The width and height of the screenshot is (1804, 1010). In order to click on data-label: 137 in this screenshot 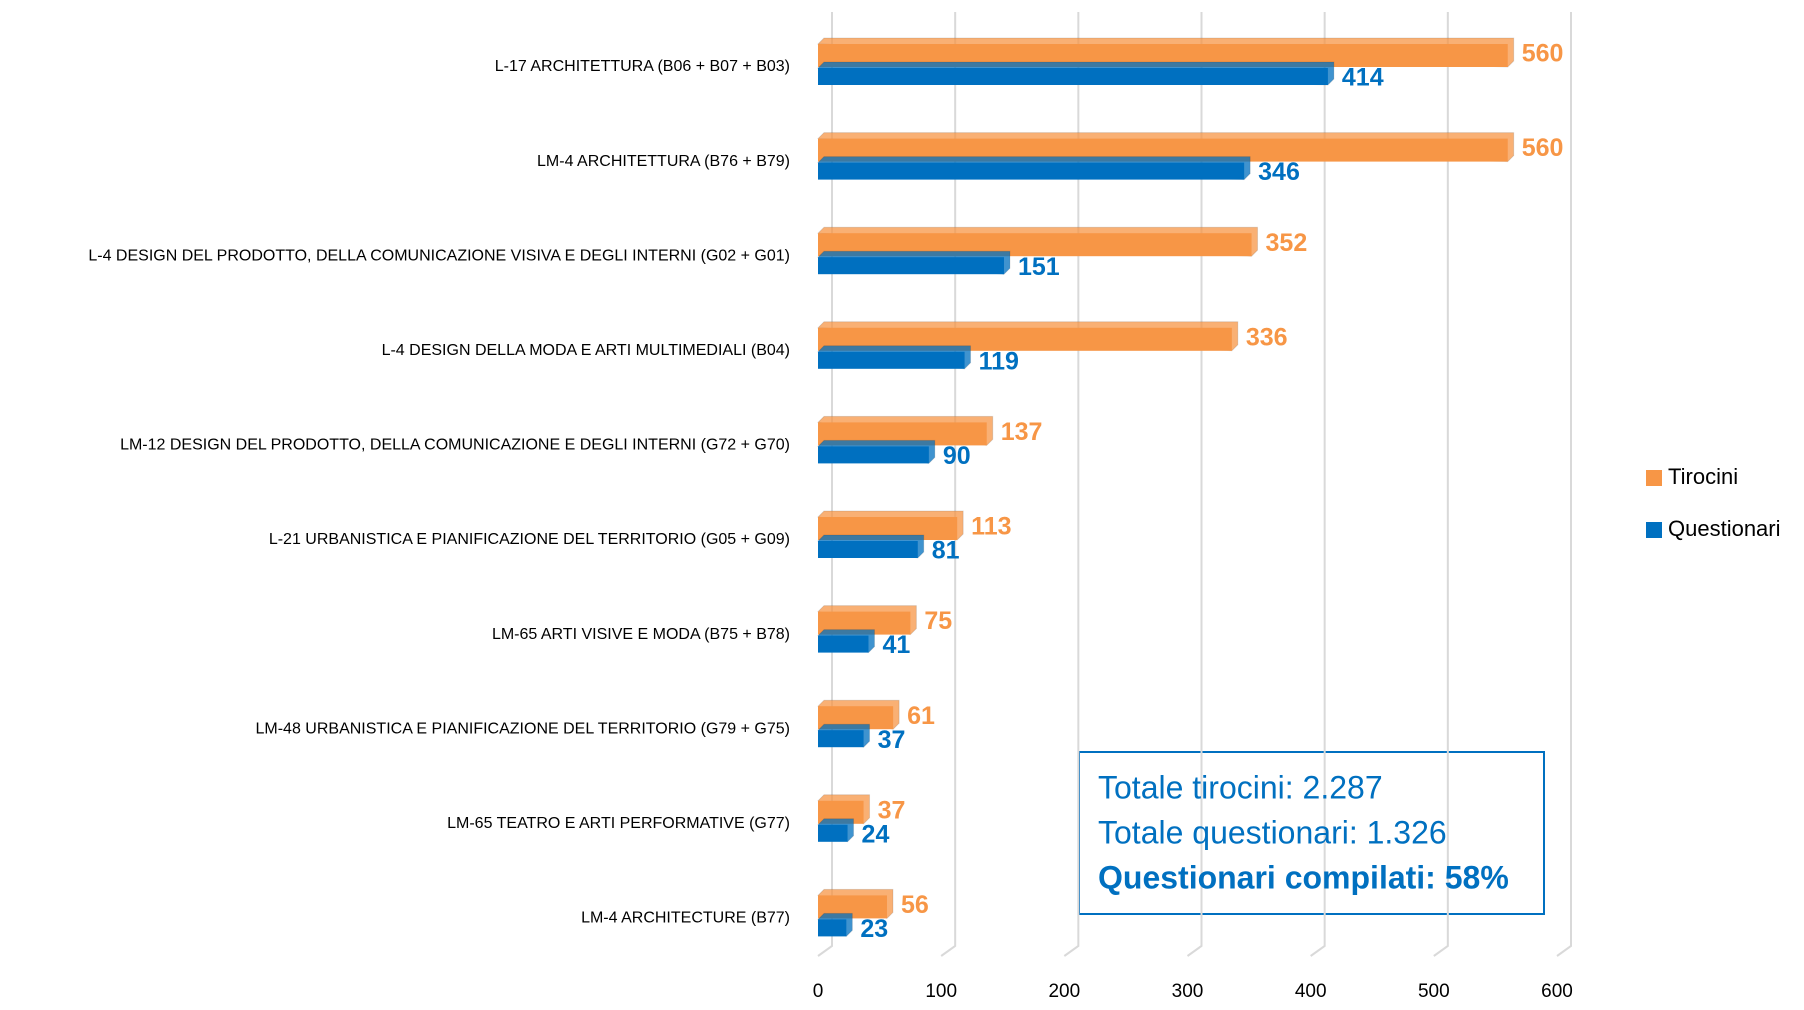, I will do `click(1022, 432)`.